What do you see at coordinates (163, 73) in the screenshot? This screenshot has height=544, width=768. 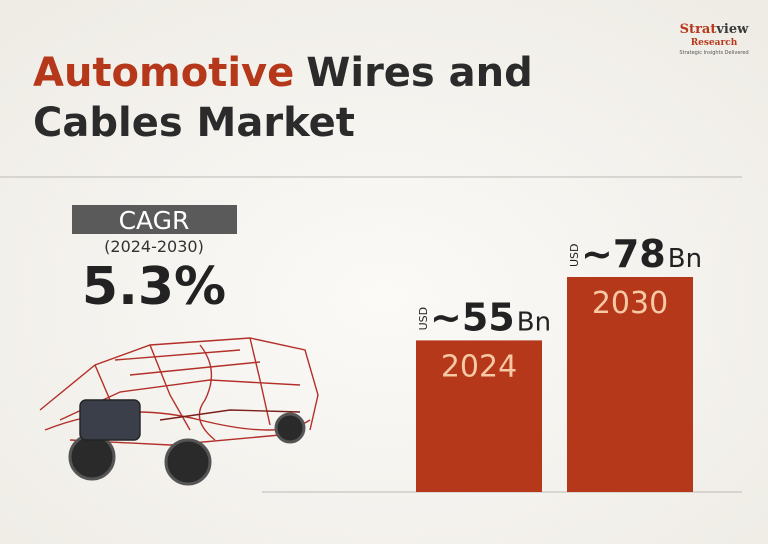 I see `title-highlight: Automotive` at bounding box center [163, 73].